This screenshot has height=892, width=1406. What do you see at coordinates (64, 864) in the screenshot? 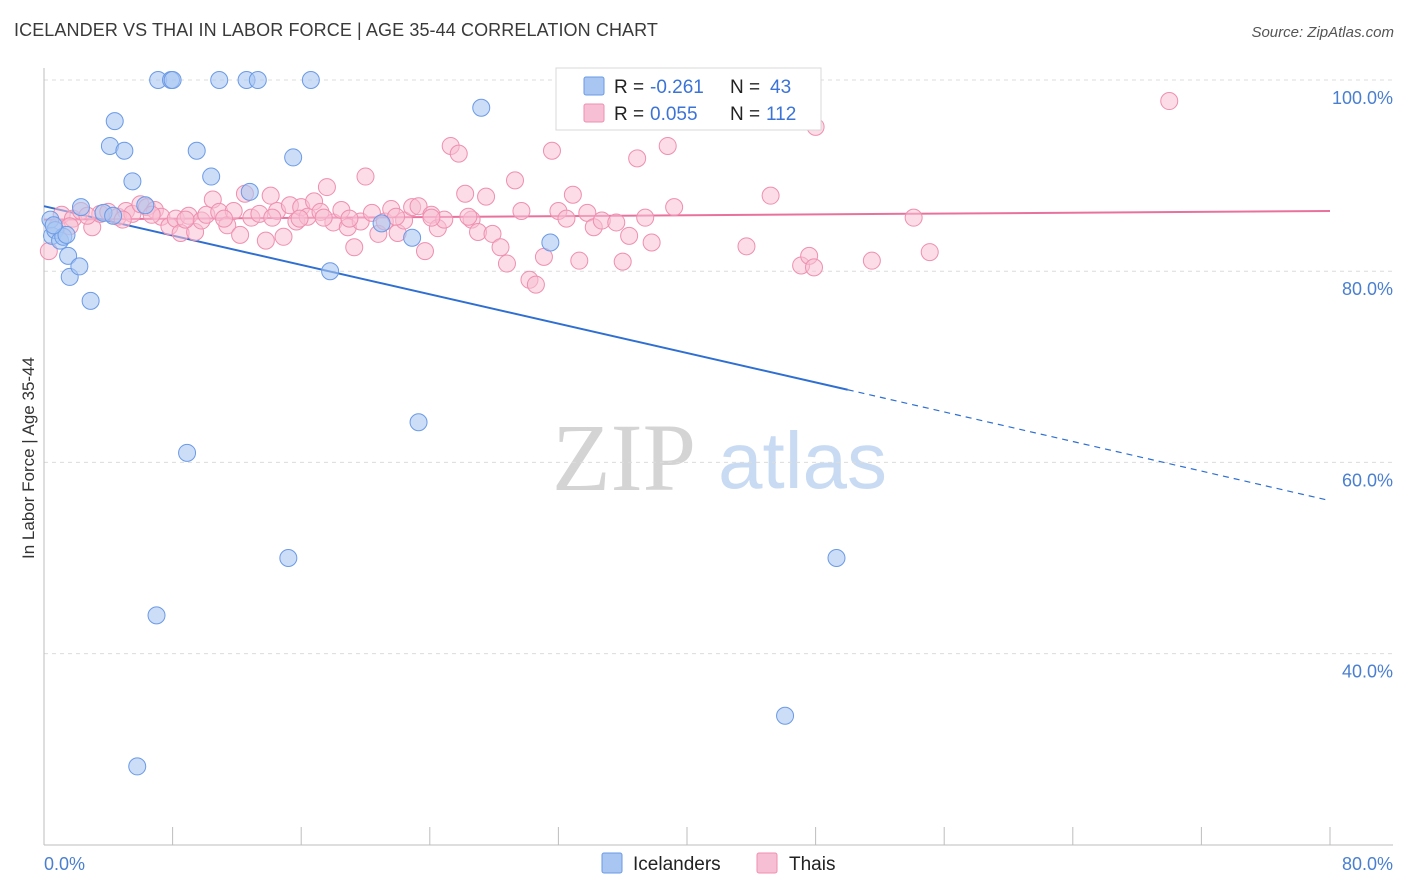
I see `x-tick-min: 0.0%` at bounding box center [64, 864].